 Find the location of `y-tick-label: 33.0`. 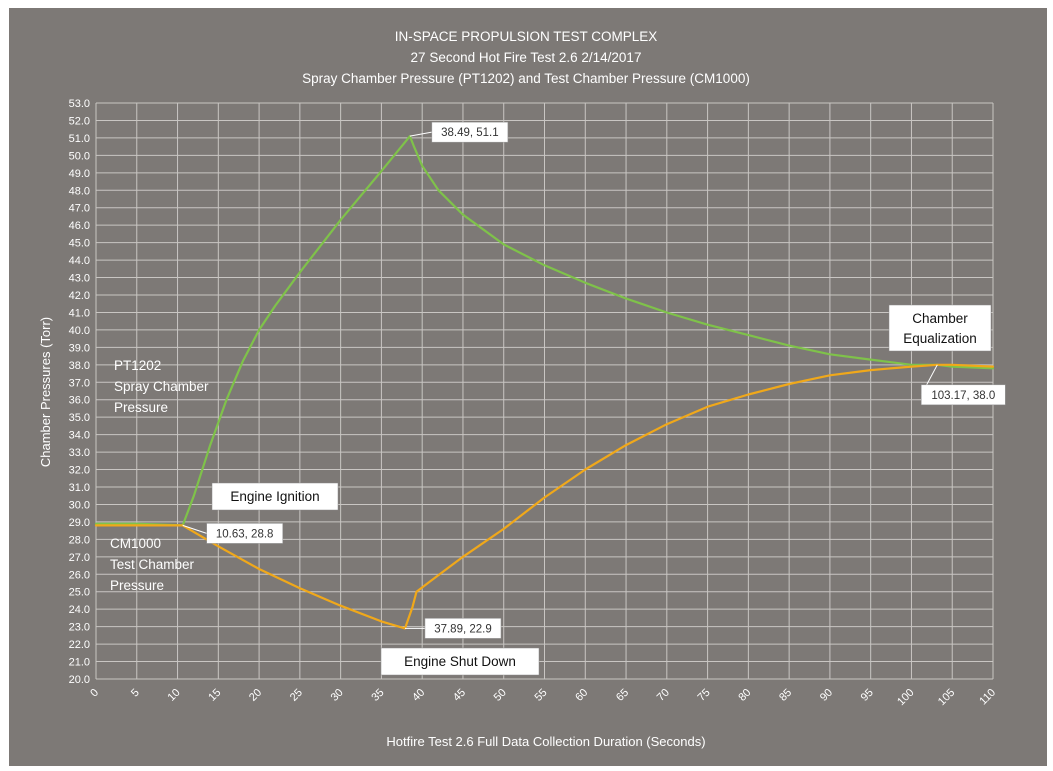

y-tick-label: 33.0 is located at coordinates (79, 453).